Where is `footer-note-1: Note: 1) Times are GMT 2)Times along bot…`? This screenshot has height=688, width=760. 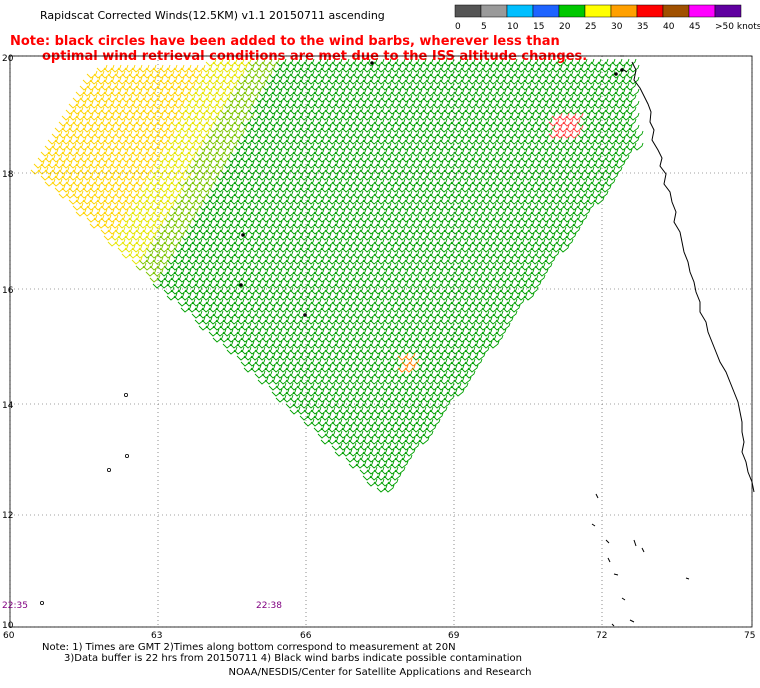 footer-note-1: Note: 1) Times are GMT 2)Times along bot… is located at coordinates (249, 647).